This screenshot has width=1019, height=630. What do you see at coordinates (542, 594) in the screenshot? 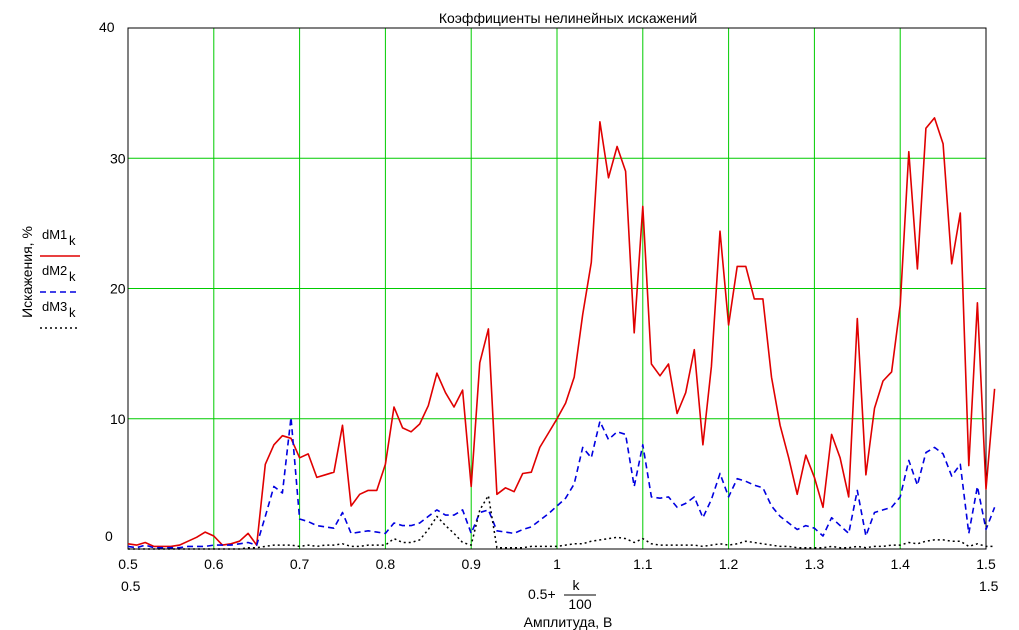
I see `x-expr-prefix: 0.5+` at bounding box center [542, 594].